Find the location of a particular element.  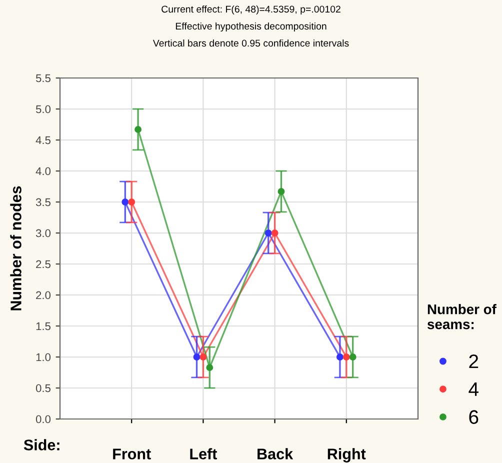

x-tick-label: Left is located at coordinates (204, 454).